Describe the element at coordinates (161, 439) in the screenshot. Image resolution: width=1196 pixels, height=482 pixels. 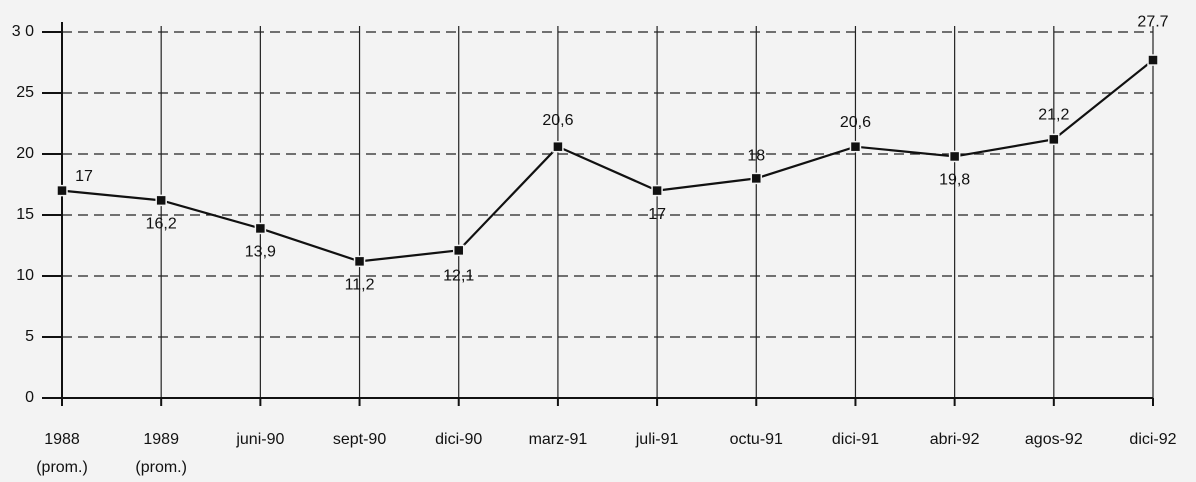
I see `x-tick-label: 1989` at that location.